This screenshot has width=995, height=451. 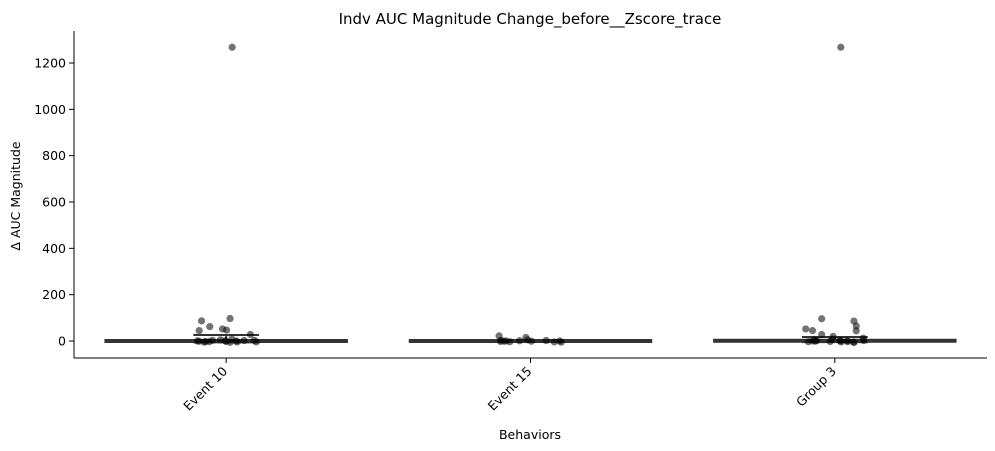 I want to click on y-tick-label: 1000, so click(x=50, y=109).